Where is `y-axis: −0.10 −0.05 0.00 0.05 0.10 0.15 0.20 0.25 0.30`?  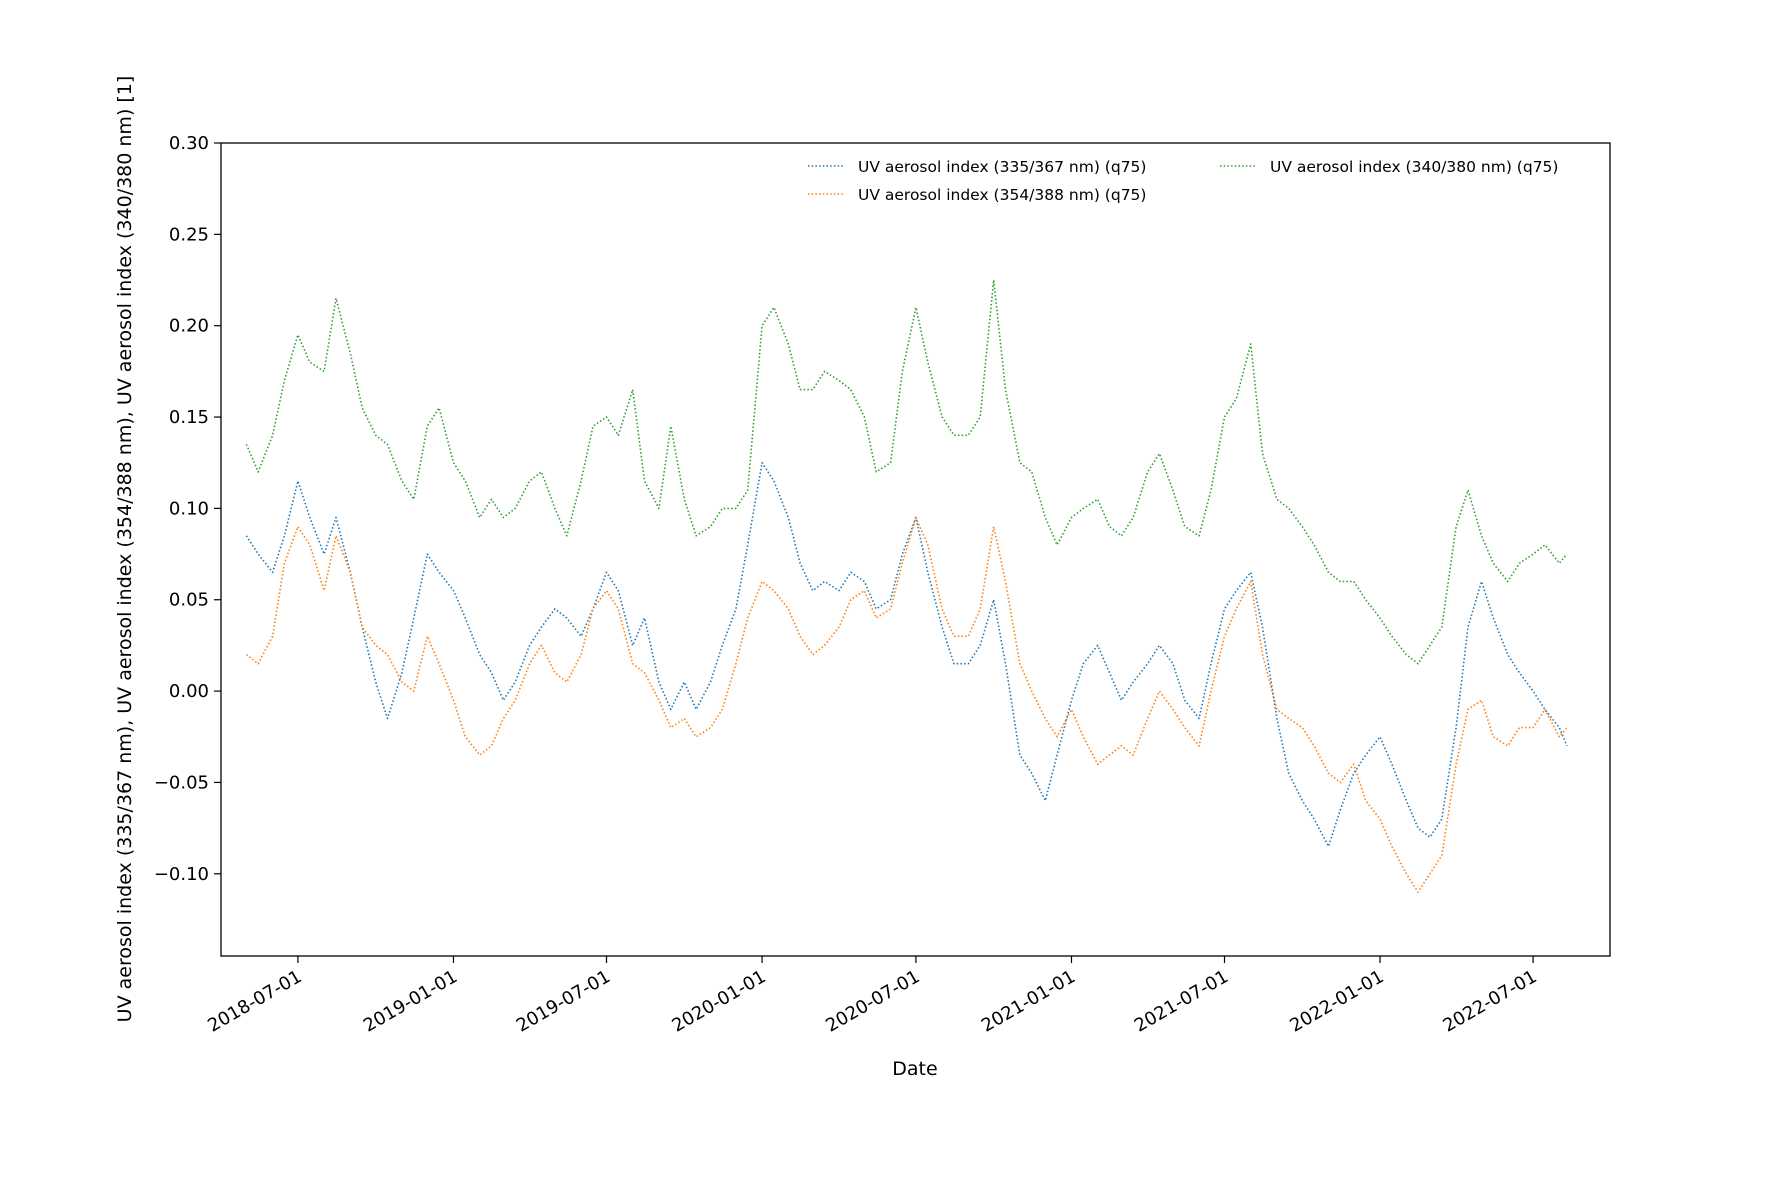 y-axis: −0.10 −0.05 0.00 0.05 0.10 0.15 0.20 0.25 0.30 is located at coordinates (187, 509).